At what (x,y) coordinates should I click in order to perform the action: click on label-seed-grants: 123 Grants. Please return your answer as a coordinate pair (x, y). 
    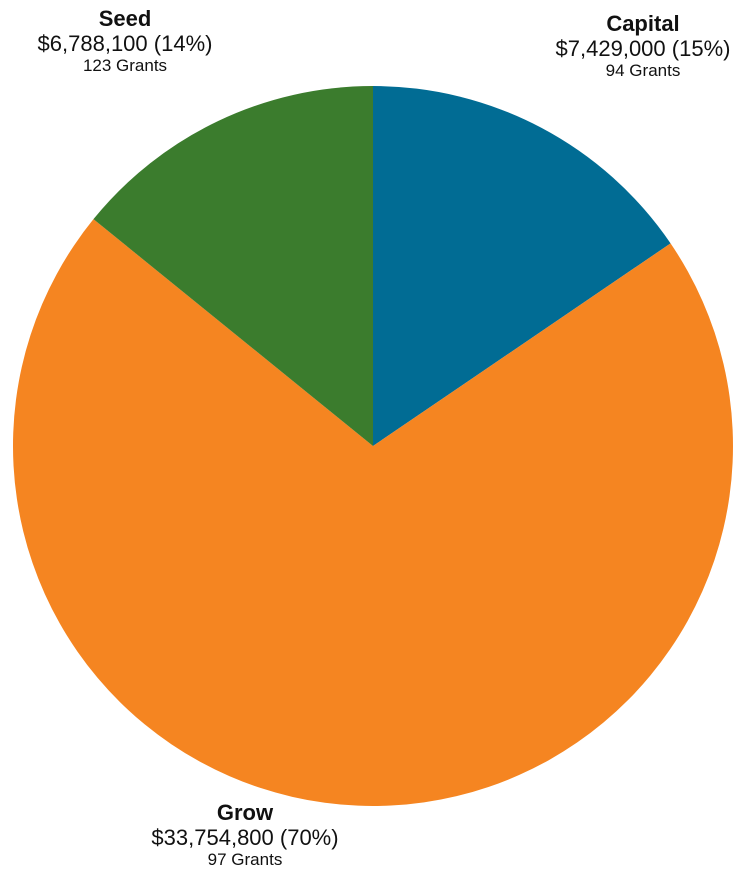
    Looking at the image, I should click on (125, 65).